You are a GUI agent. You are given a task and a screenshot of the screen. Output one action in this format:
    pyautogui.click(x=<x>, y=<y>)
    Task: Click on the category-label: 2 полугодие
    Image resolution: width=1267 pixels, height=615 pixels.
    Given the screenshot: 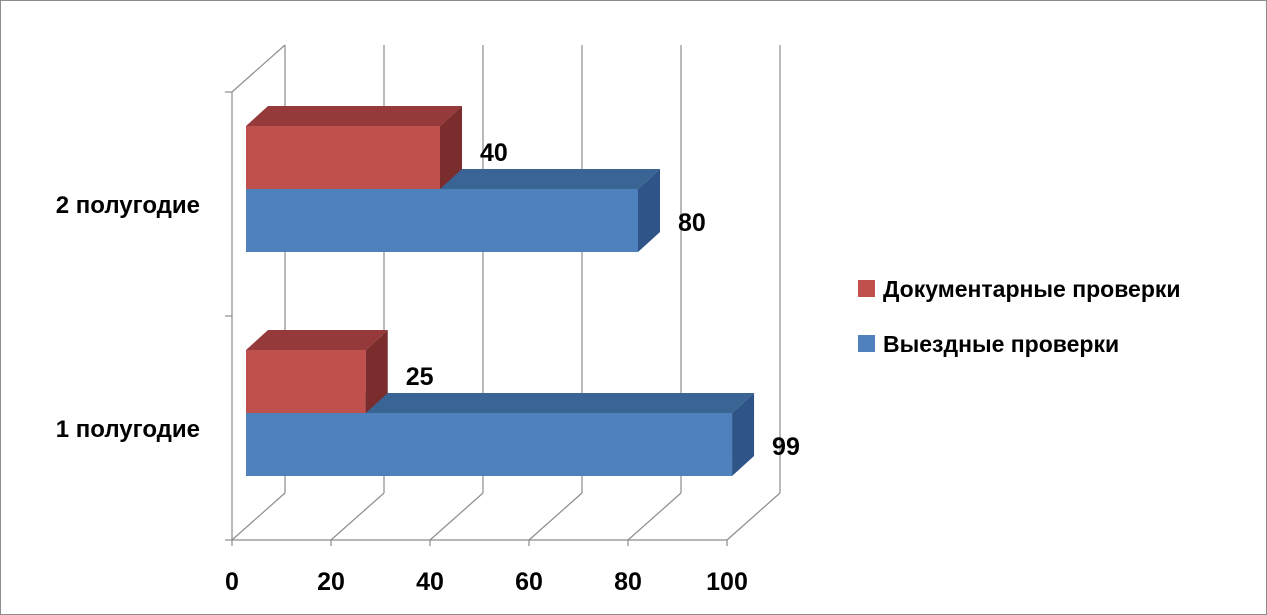 What is the action you would take?
    pyautogui.click(x=128, y=205)
    